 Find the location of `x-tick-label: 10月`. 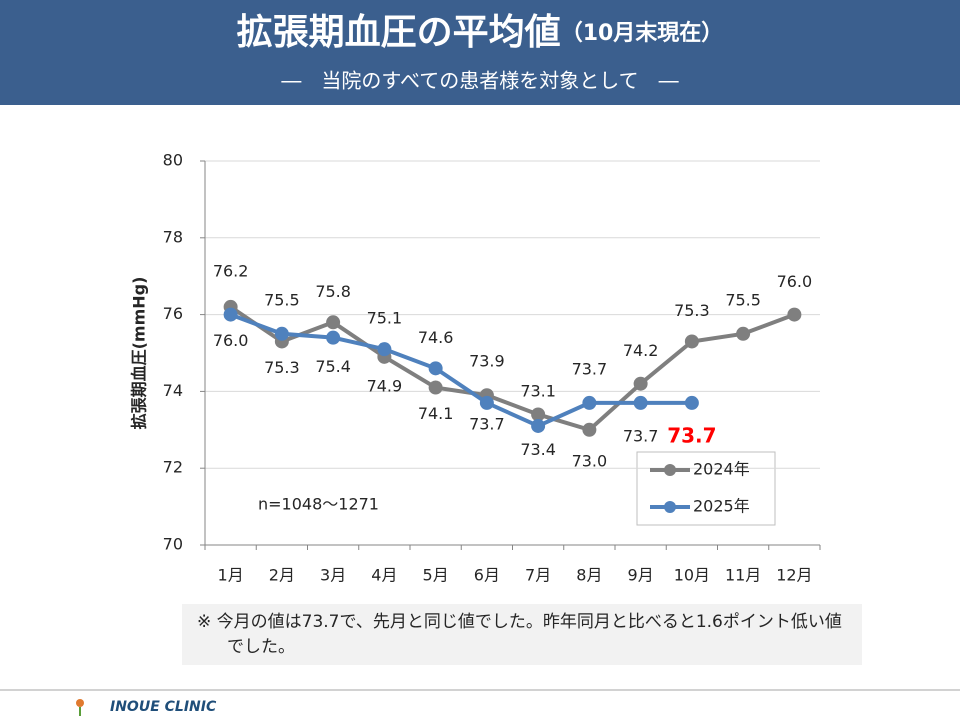

x-tick-label: 10月 is located at coordinates (692, 575).